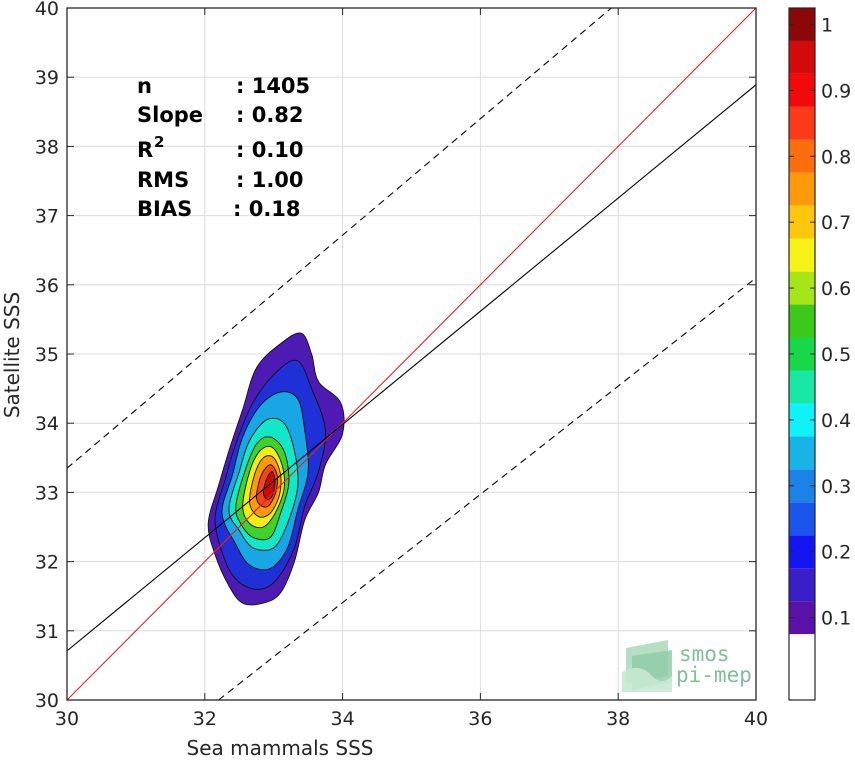  I want to click on y-tick-label: 39, so click(47, 78).